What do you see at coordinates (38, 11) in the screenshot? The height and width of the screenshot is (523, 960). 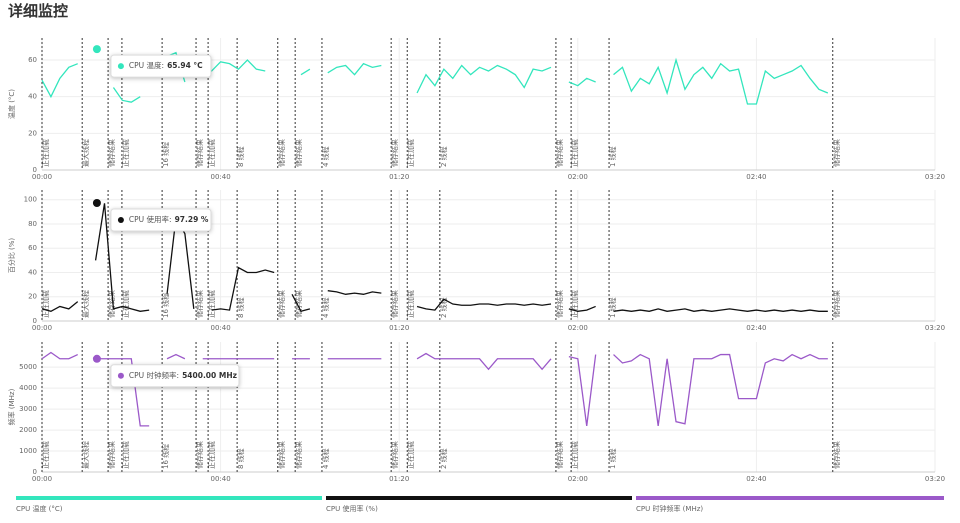 I see `page-title: 详细监控` at bounding box center [38, 11].